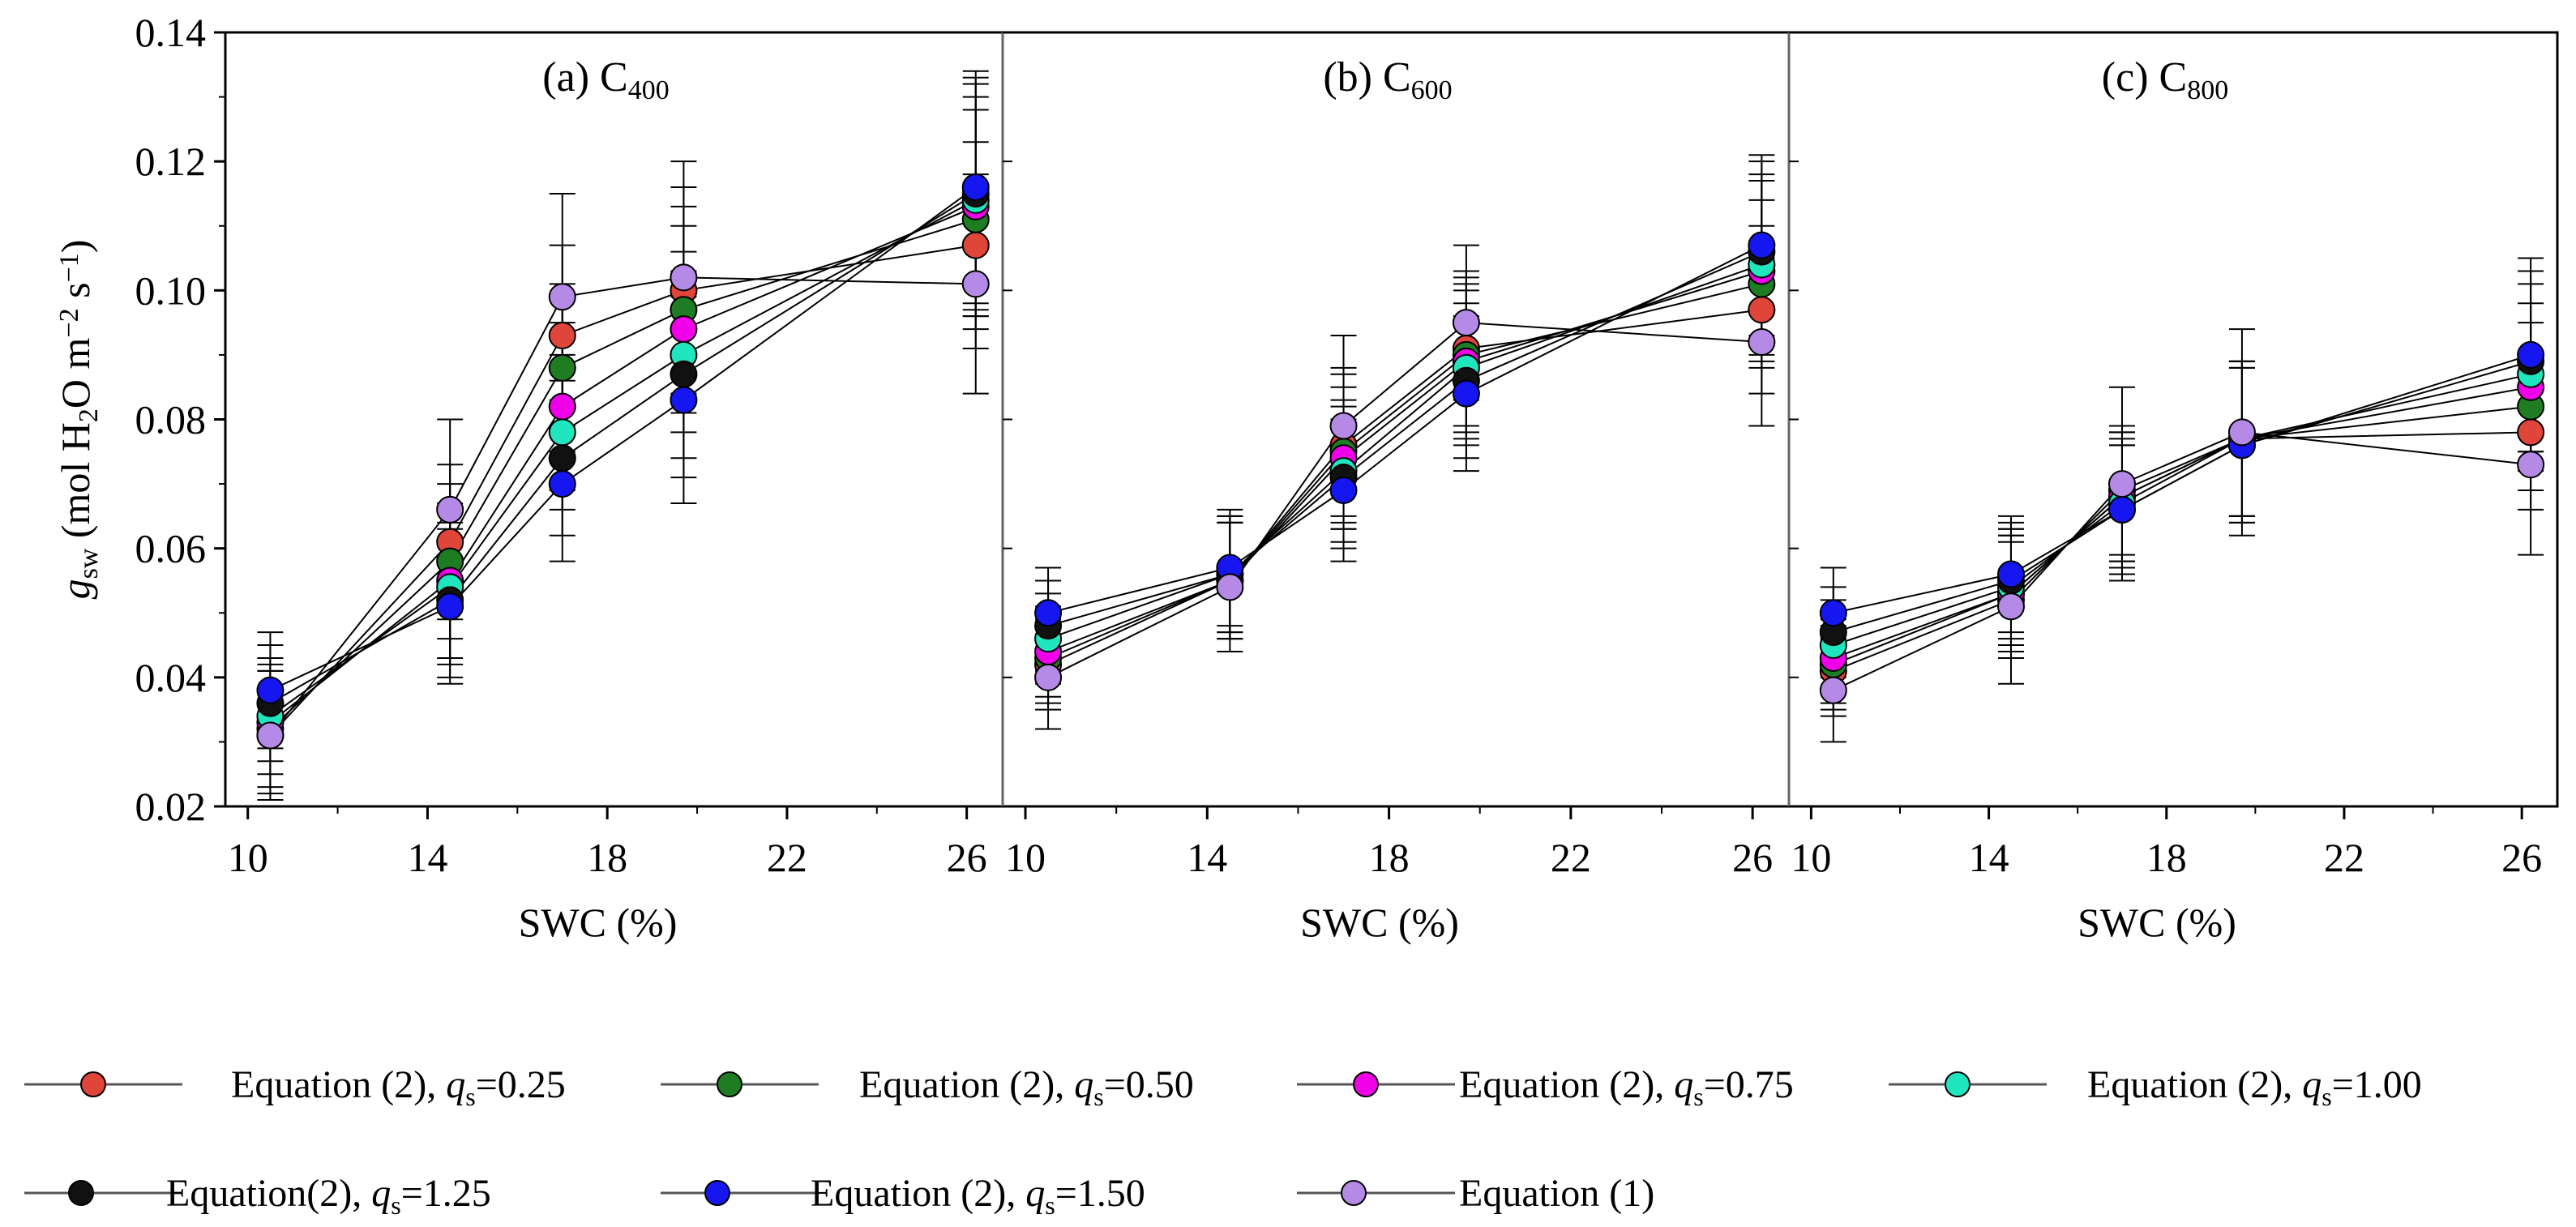 The width and height of the screenshot is (2576, 1227). Describe the element at coordinates (268, 1193) in the screenshot. I see `legend-label-text: Equation(2),` at that location.